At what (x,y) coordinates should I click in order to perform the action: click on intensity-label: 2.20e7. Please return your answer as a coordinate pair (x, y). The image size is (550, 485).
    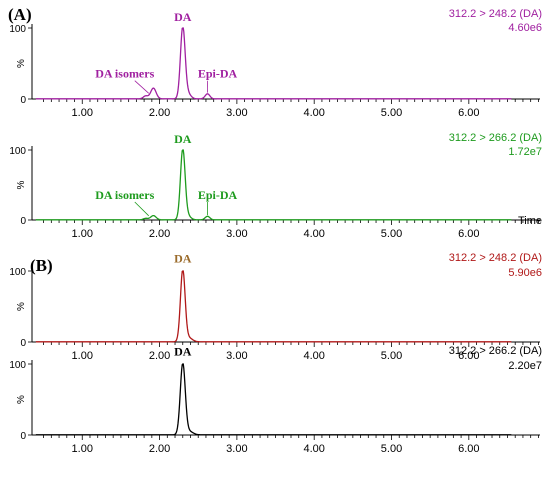
    Looking at the image, I should click on (525, 366).